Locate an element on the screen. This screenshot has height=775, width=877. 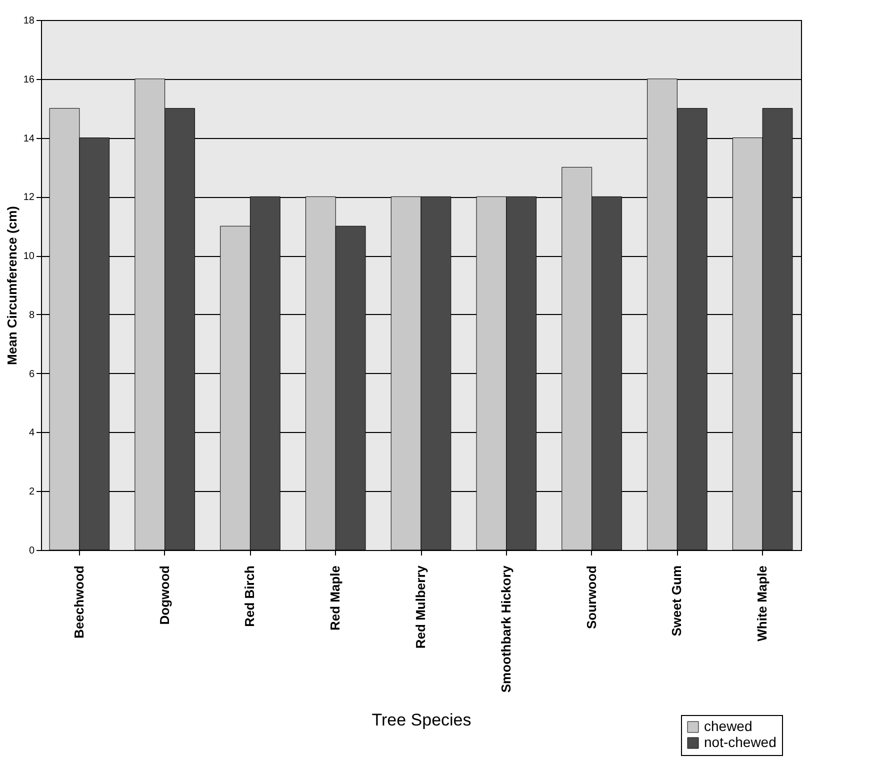
y-tick-label: 6 is located at coordinates (31, 374).